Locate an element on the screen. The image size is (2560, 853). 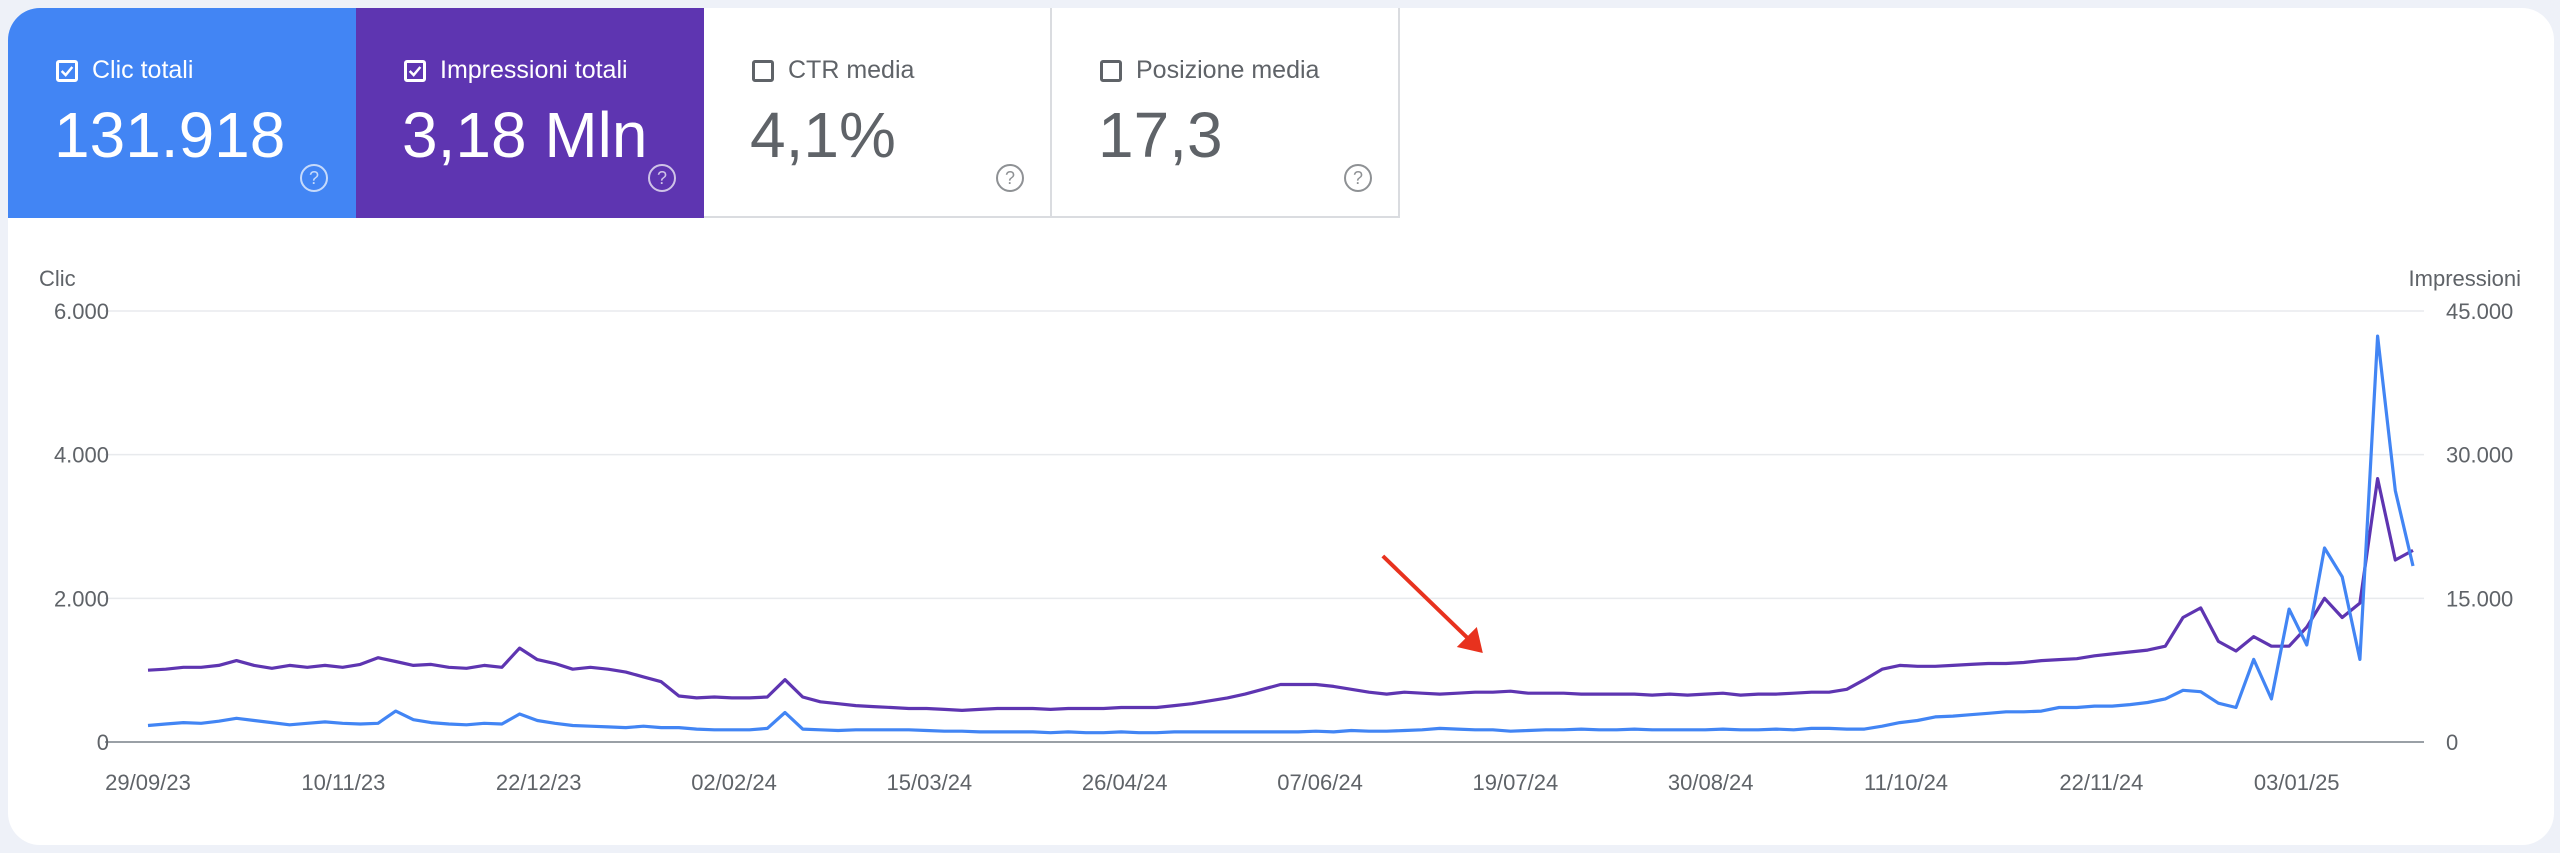
x-tick-label: 22/12/23 is located at coordinates (539, 782).